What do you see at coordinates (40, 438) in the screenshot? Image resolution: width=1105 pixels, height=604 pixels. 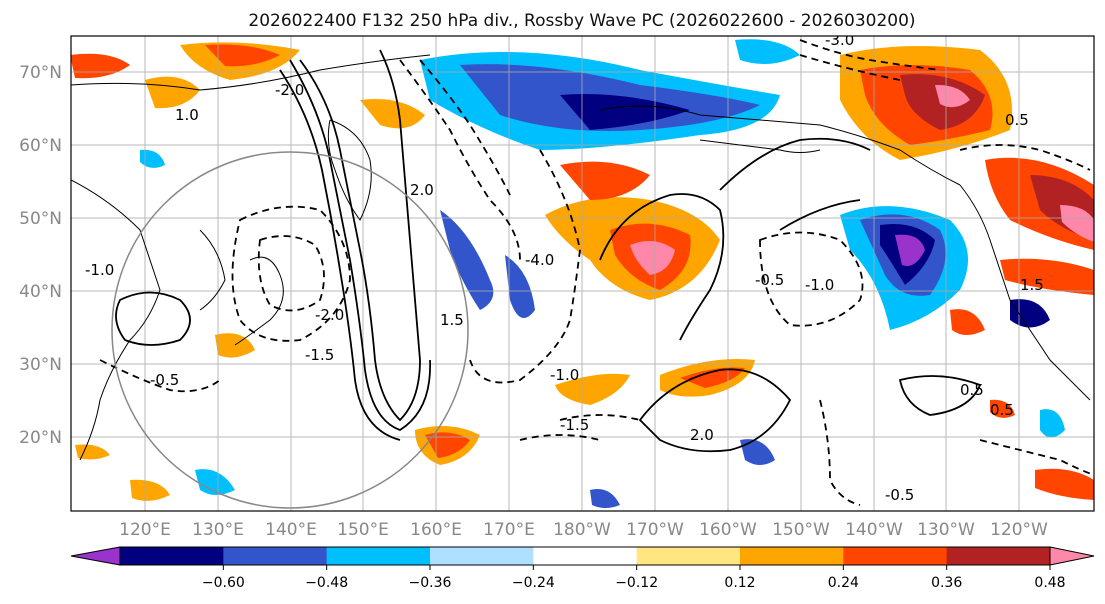 I see `lat-label: 20°N` at bounding box center [40, 438].